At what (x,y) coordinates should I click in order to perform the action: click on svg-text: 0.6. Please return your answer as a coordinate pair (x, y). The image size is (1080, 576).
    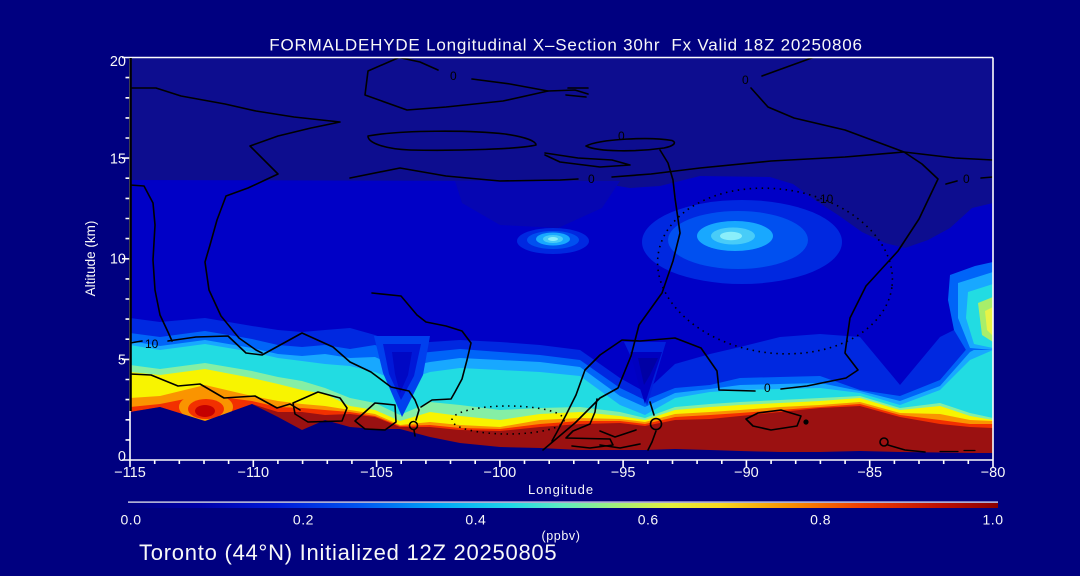
    Looking at the image, I should click on (648, 520).